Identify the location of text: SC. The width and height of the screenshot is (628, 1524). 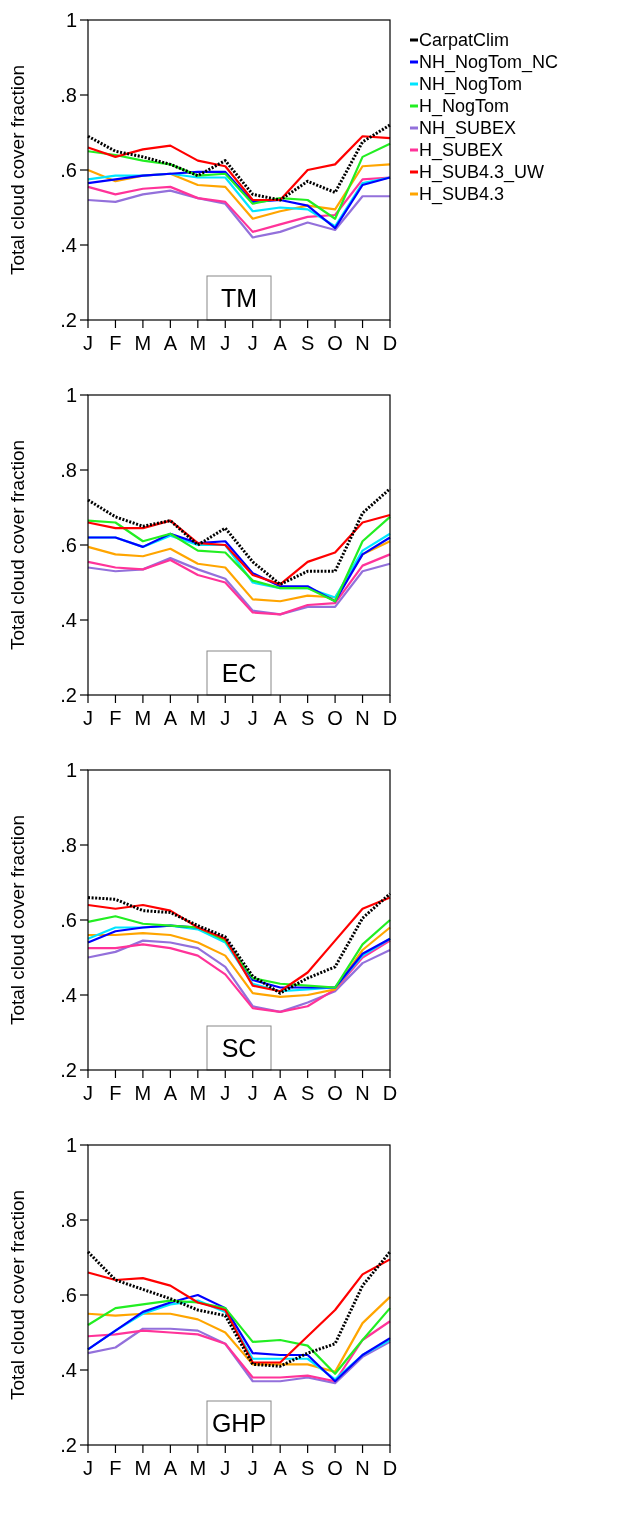
(239, 1048).